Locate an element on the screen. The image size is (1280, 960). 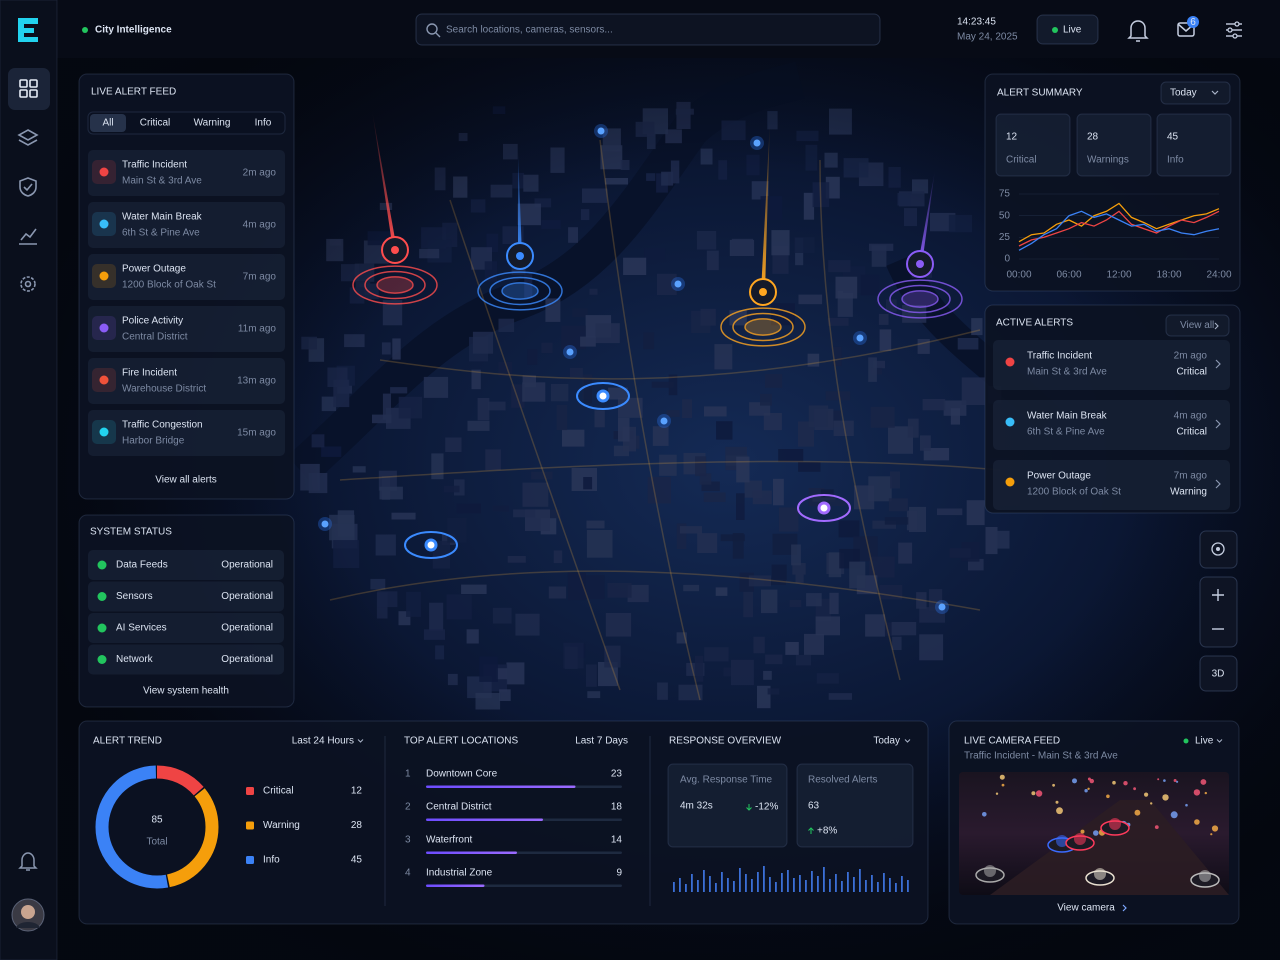
status-indicator is located at coordinates (102, 565).